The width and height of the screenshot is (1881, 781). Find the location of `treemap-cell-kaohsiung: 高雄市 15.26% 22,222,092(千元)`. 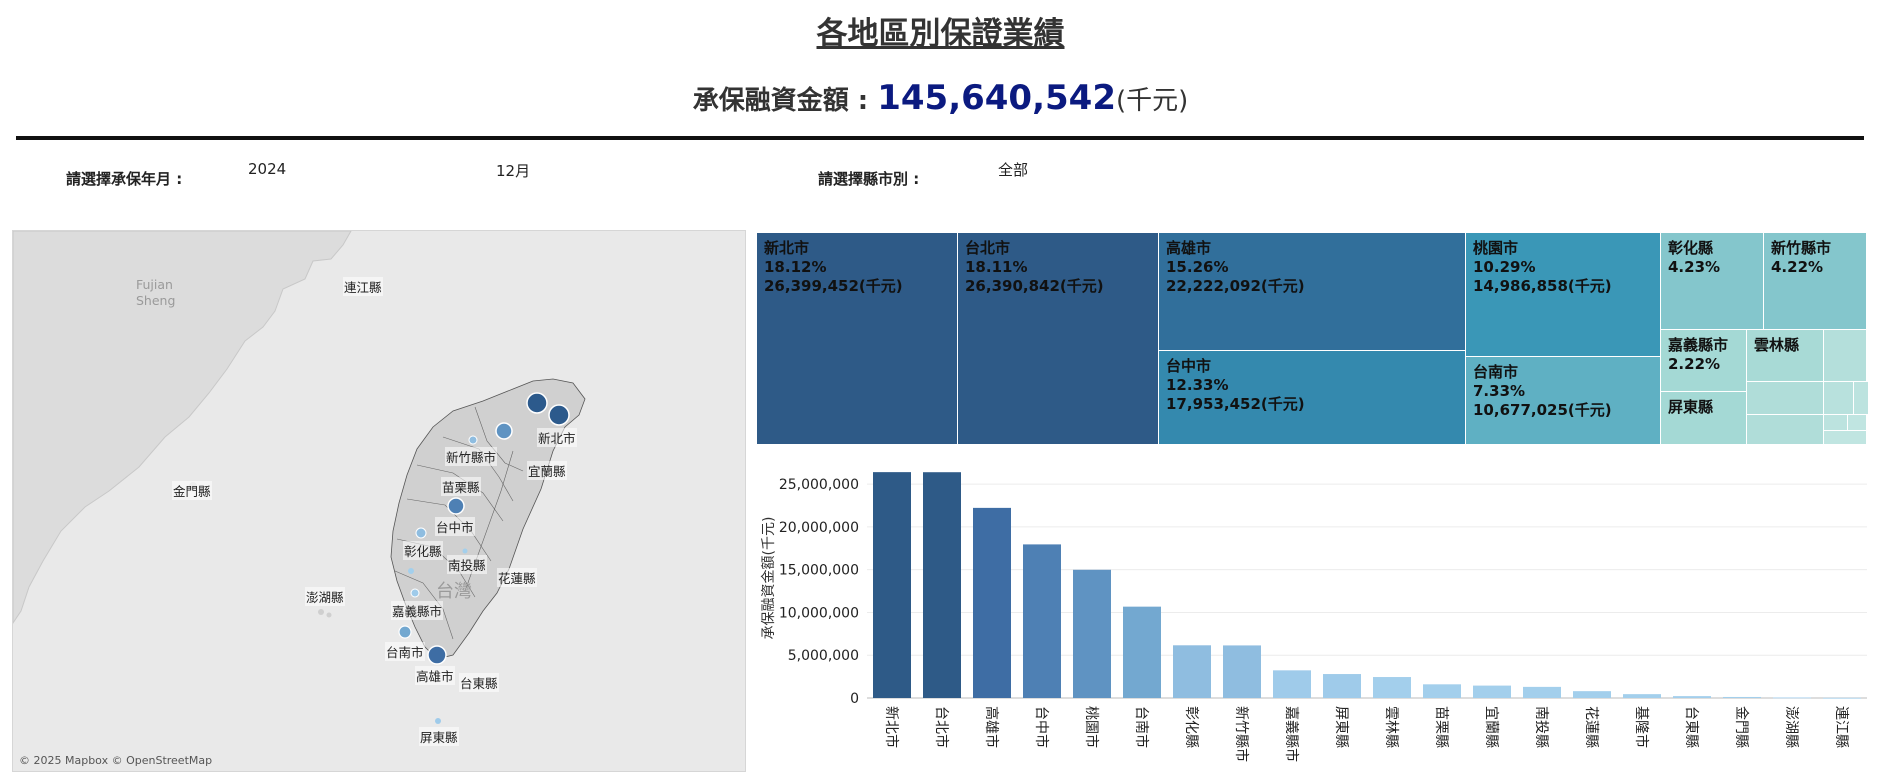

treemap-cell-kaohsiung: 高雄市 15.26% 22,222,092(千元) is located at coordinates (1312, 292).